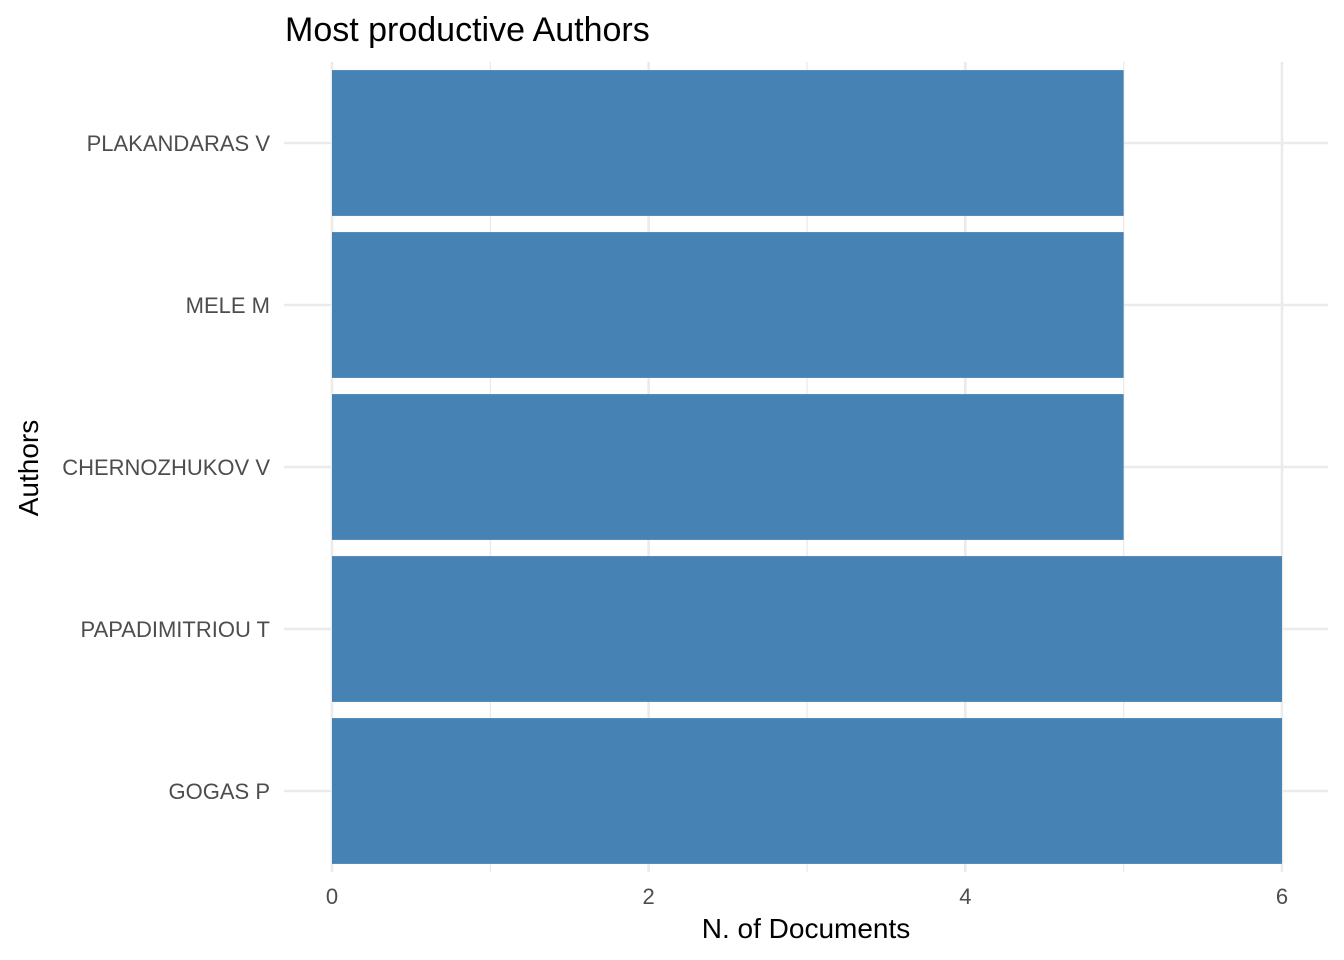  What do you see at coordinates (807, 896) in the screenshot?
I see `x-axis-tick-labels: 0 2 4 6` at bounding box center [807, 896].